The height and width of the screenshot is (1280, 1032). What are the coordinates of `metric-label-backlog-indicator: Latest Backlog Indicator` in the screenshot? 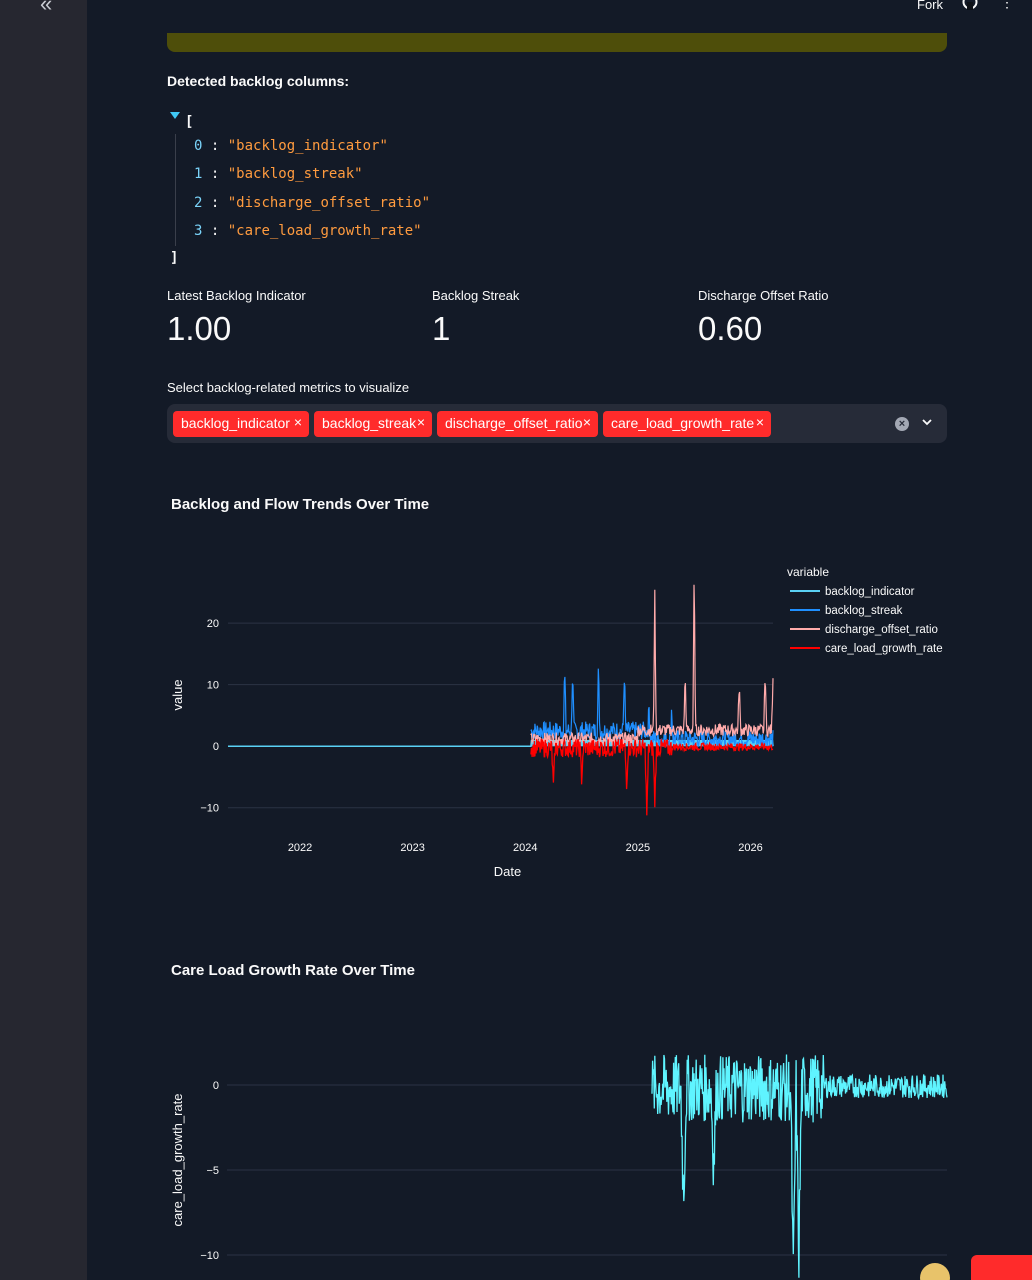 It's located at (236, 295).